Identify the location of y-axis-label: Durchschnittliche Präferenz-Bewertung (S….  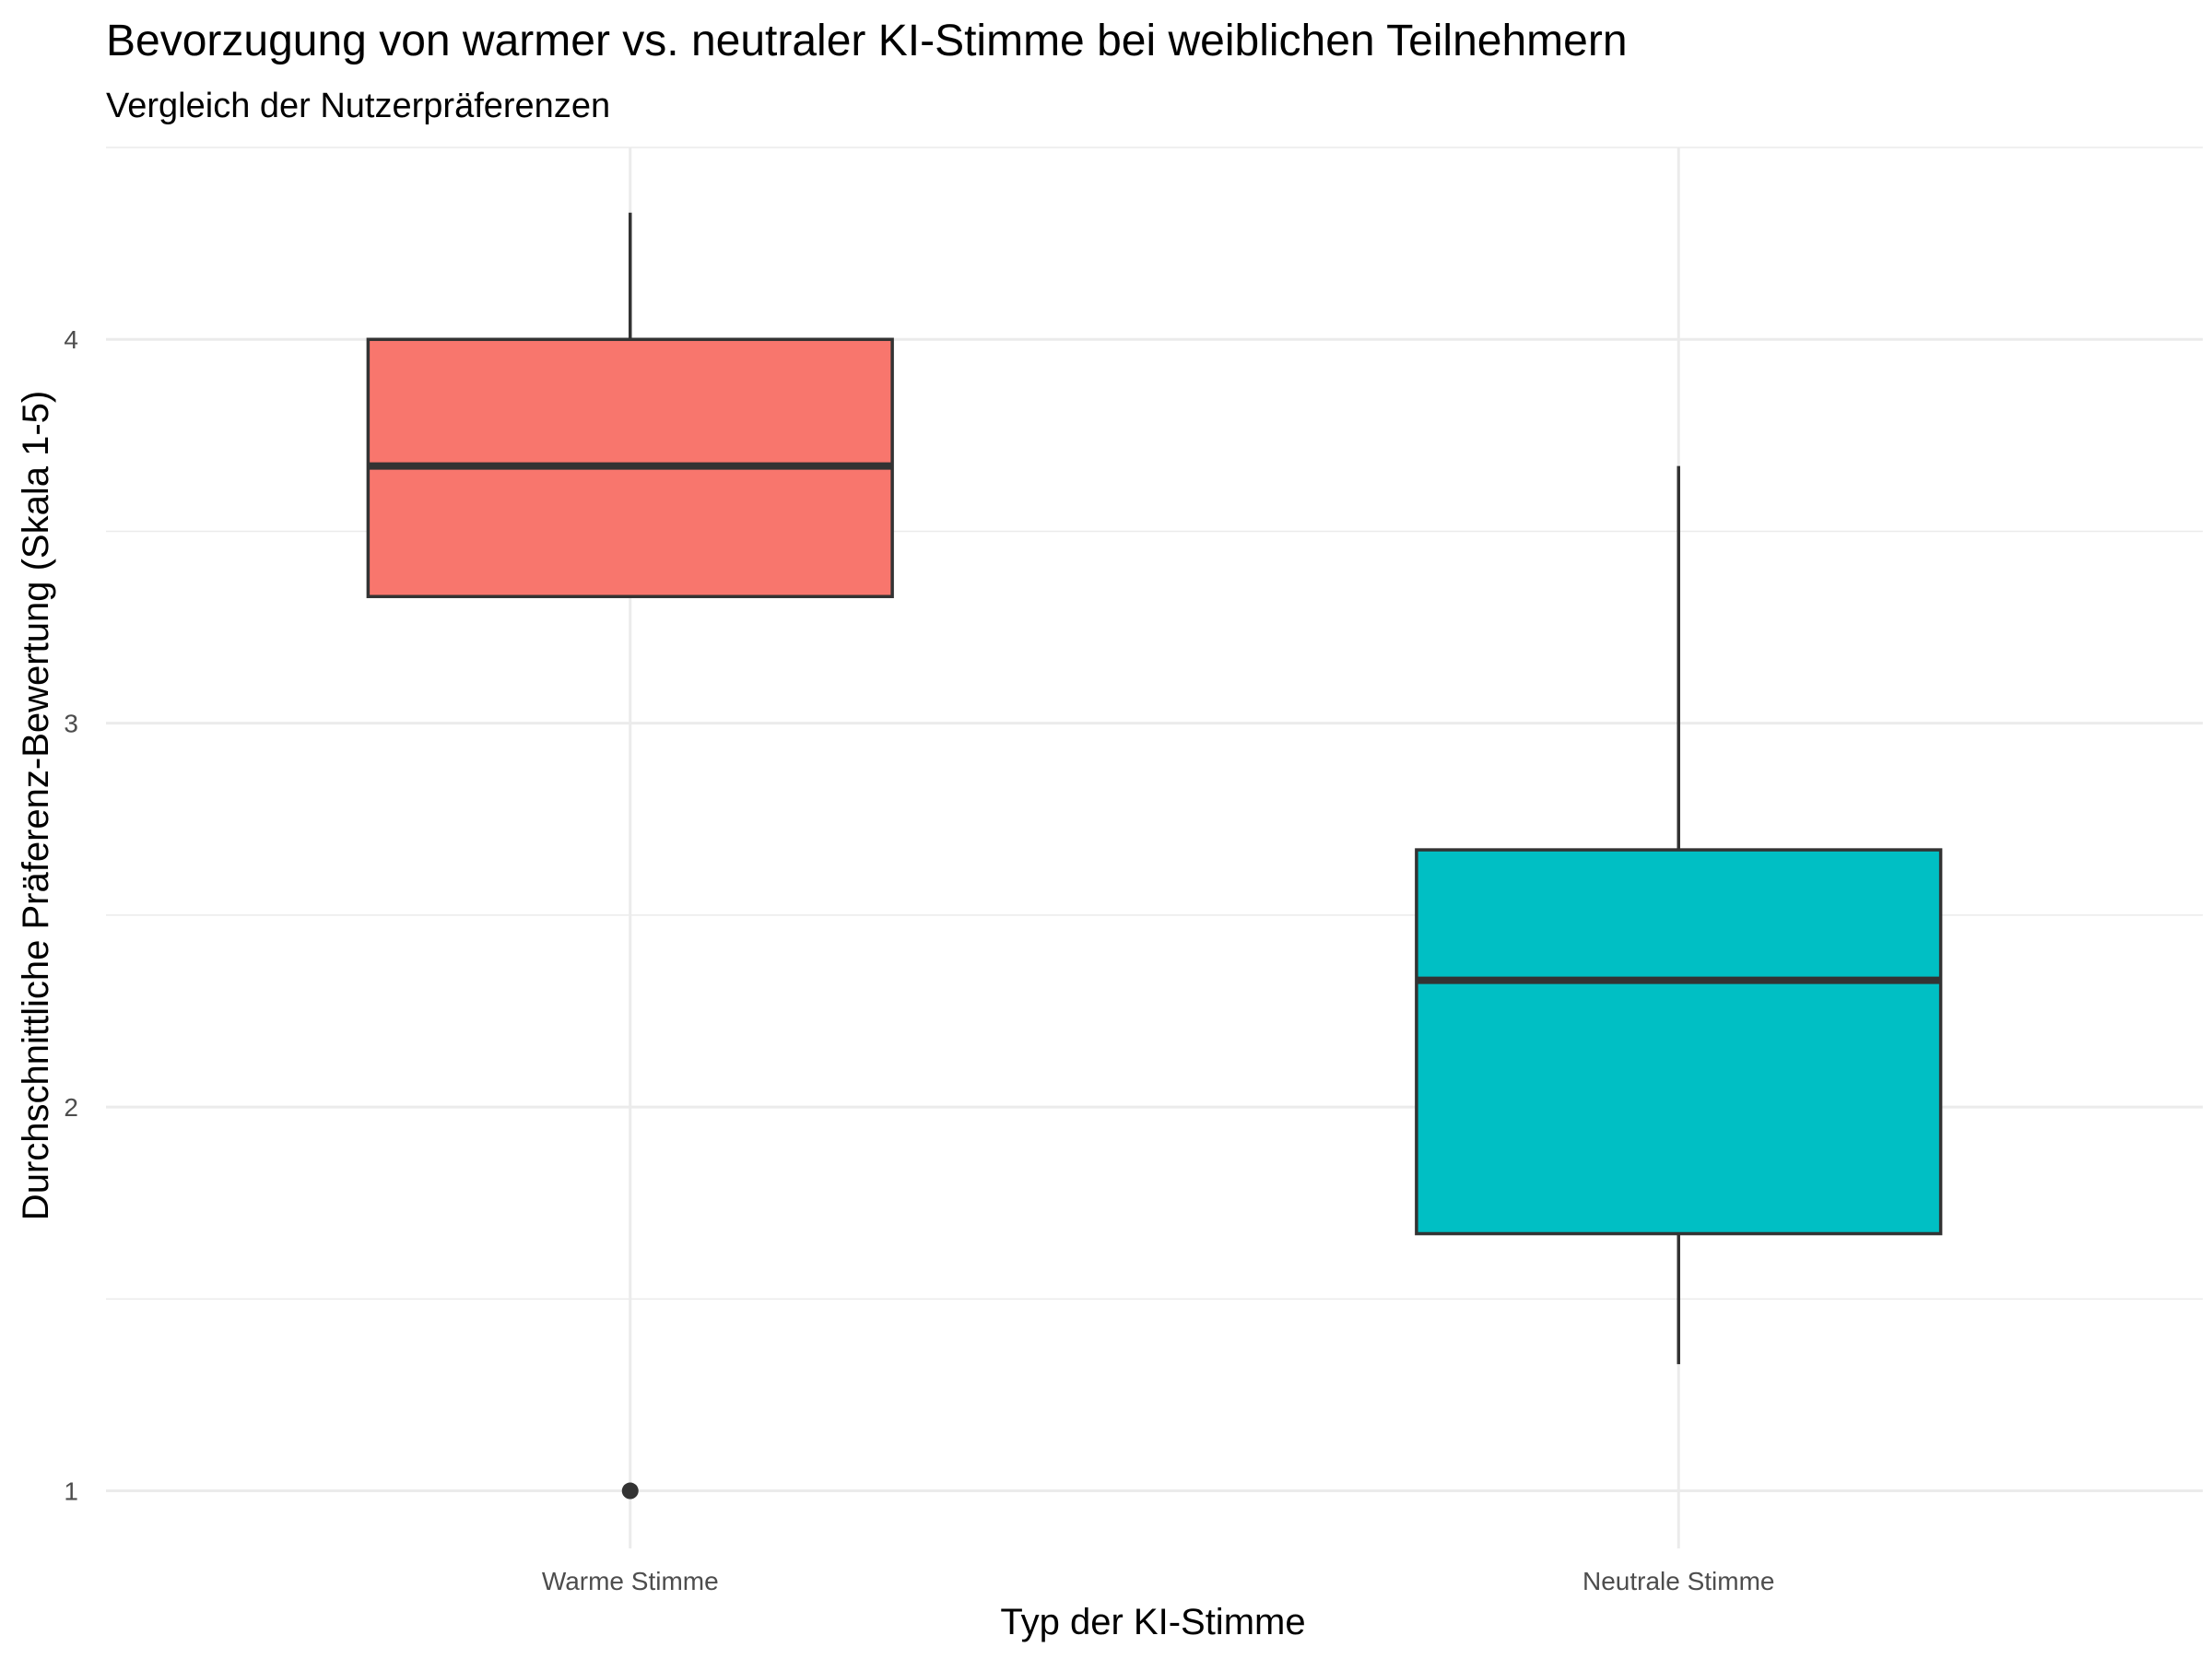
(36, 805).